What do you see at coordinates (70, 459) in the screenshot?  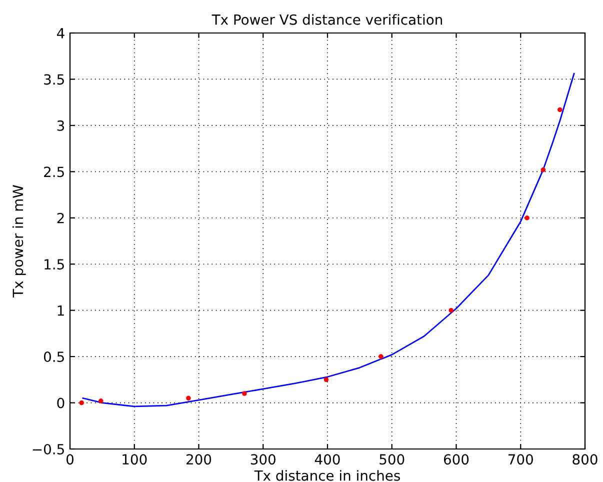 I see `x-tick-label: 0` at bounding box center [70, 459].